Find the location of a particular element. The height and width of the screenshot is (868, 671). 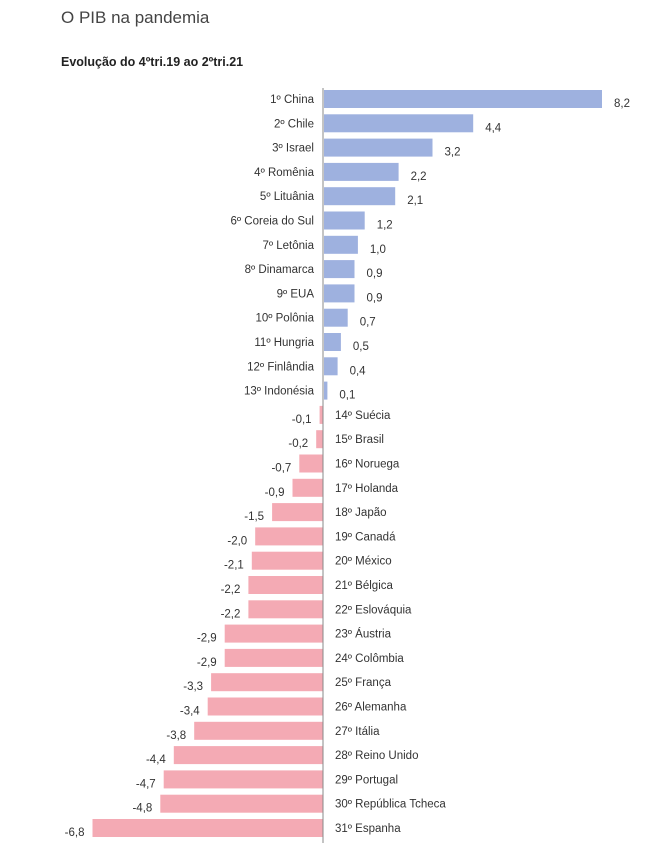

bar-21-belgica is located at coordinates (285, 585).